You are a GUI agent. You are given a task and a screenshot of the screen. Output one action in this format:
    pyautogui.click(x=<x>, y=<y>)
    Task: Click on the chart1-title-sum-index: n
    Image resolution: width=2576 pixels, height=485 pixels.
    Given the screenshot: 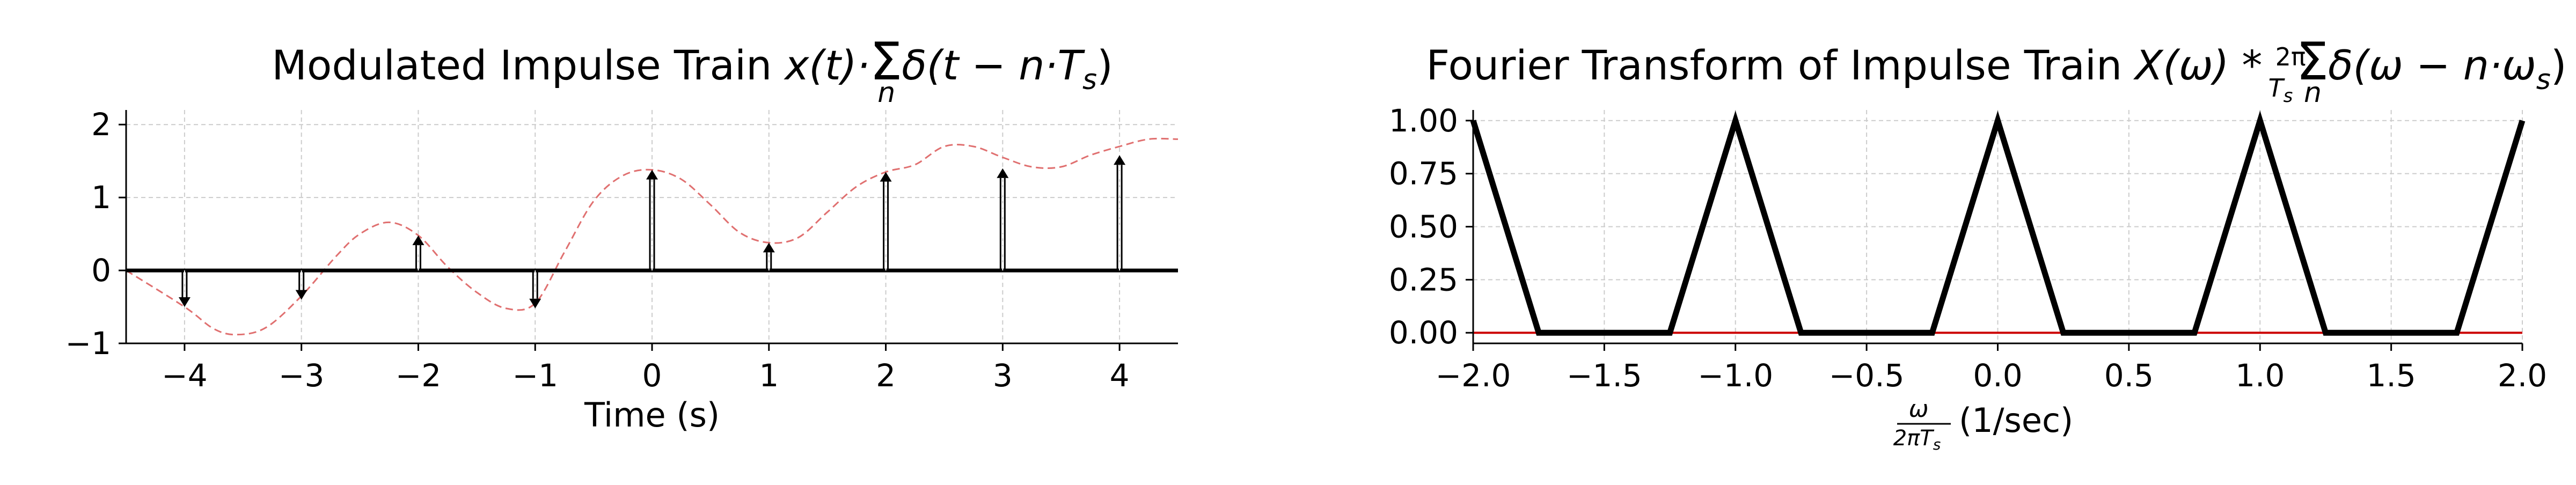 What is the action you would take?
    pyautogui.click(x=886, y=93)
    